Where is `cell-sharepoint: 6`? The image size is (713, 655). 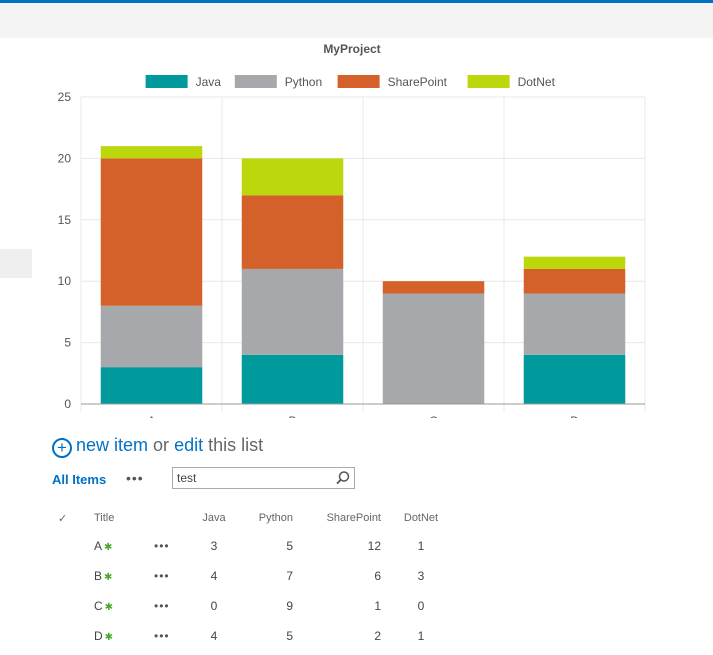
cell-sharepoint: 6 is located at coordinates (377, 576).